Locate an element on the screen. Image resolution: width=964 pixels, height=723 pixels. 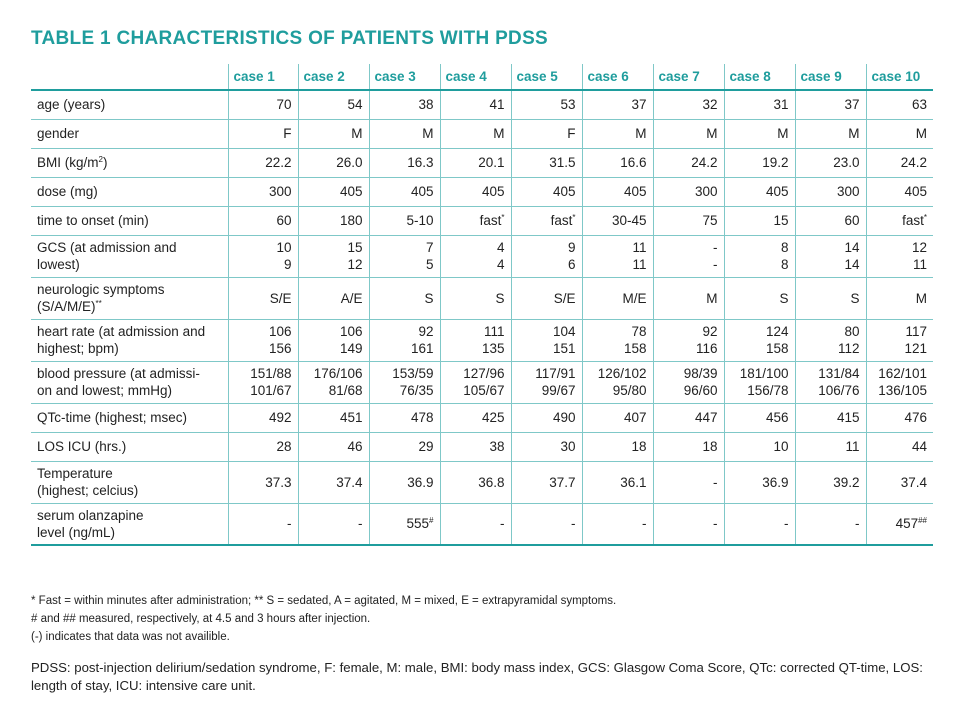
row-label: dose (mg) is located at coordinates (129, 192).